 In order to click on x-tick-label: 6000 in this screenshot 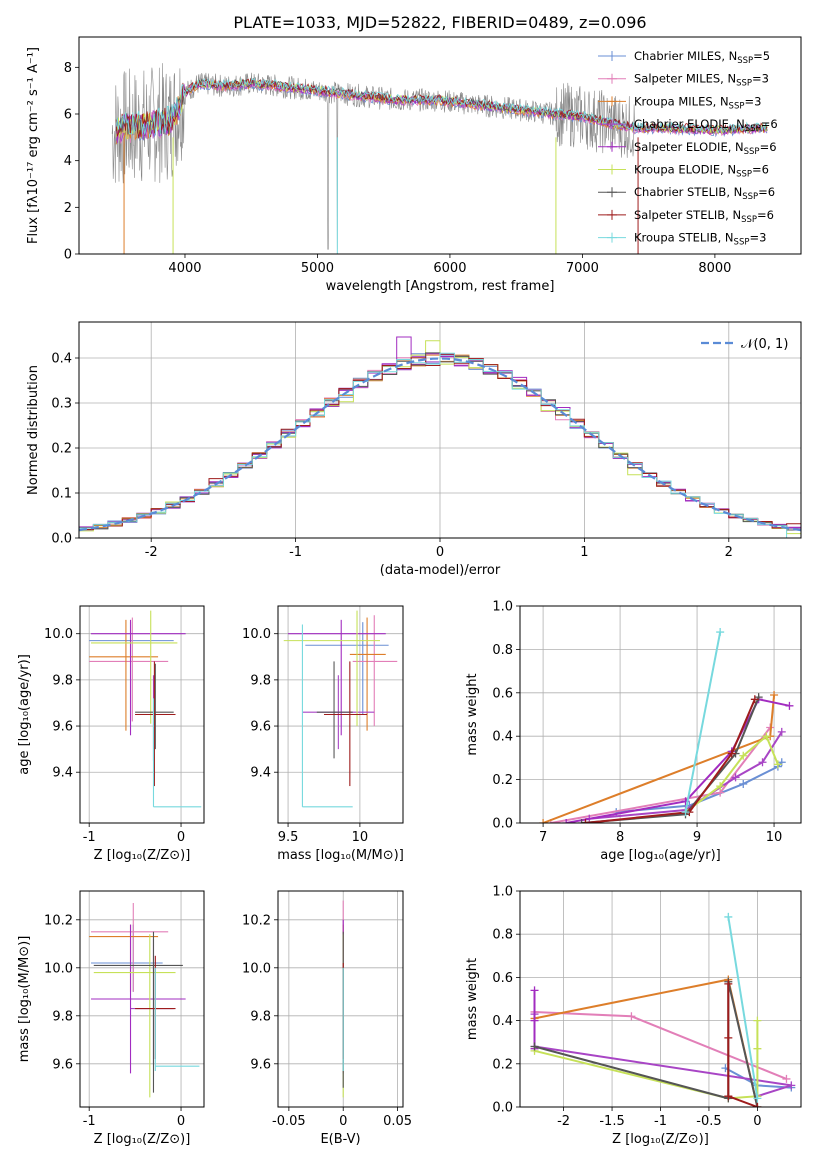, I will do `click(449, 268)`.